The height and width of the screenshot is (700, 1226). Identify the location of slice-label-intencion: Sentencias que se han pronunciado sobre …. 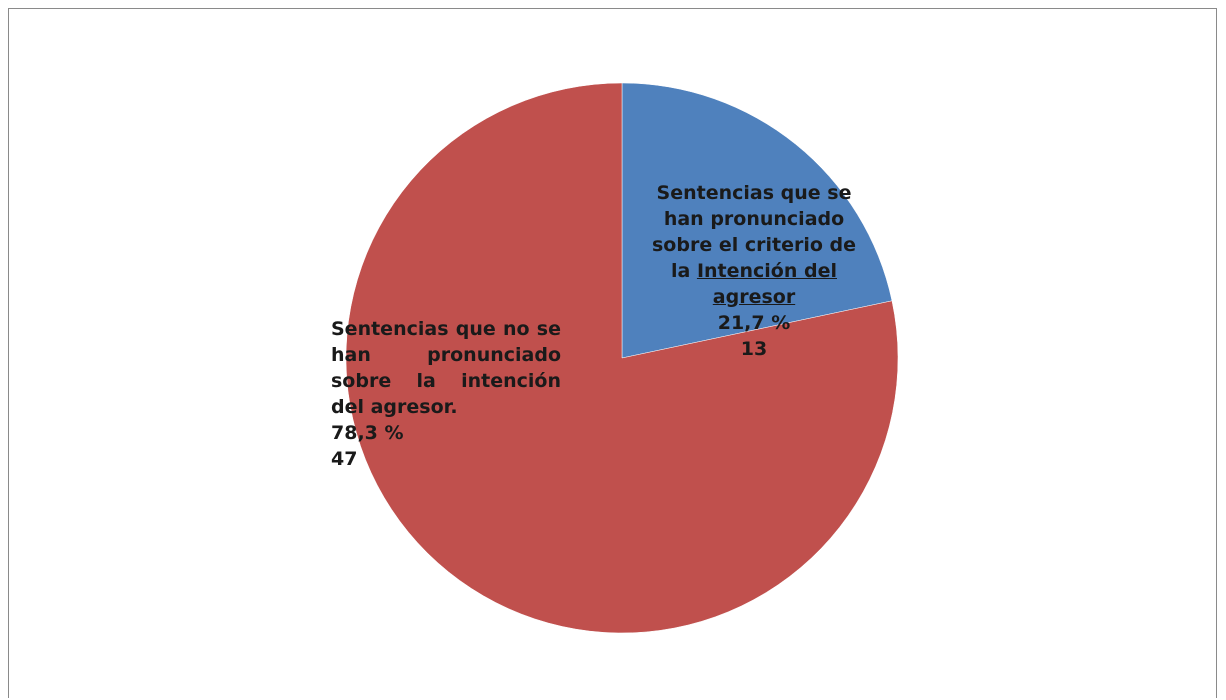
(754, 271).